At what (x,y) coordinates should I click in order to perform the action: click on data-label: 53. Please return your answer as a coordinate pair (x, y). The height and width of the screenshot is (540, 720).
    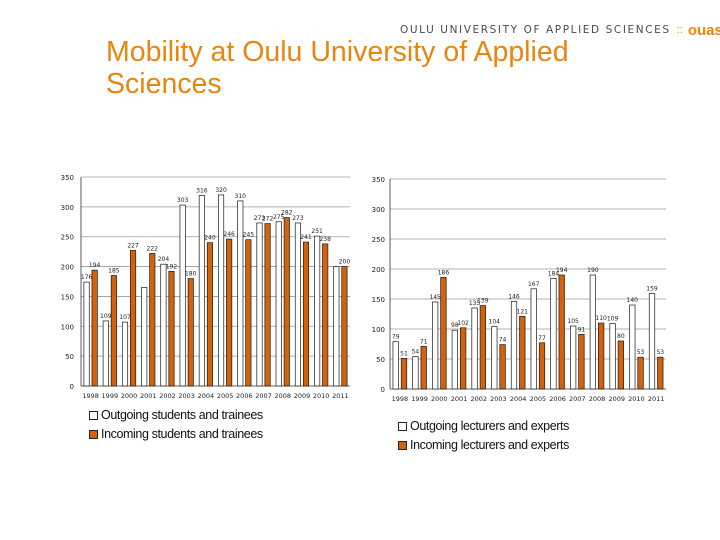
    Looking at the image, I should click on (641, 352).